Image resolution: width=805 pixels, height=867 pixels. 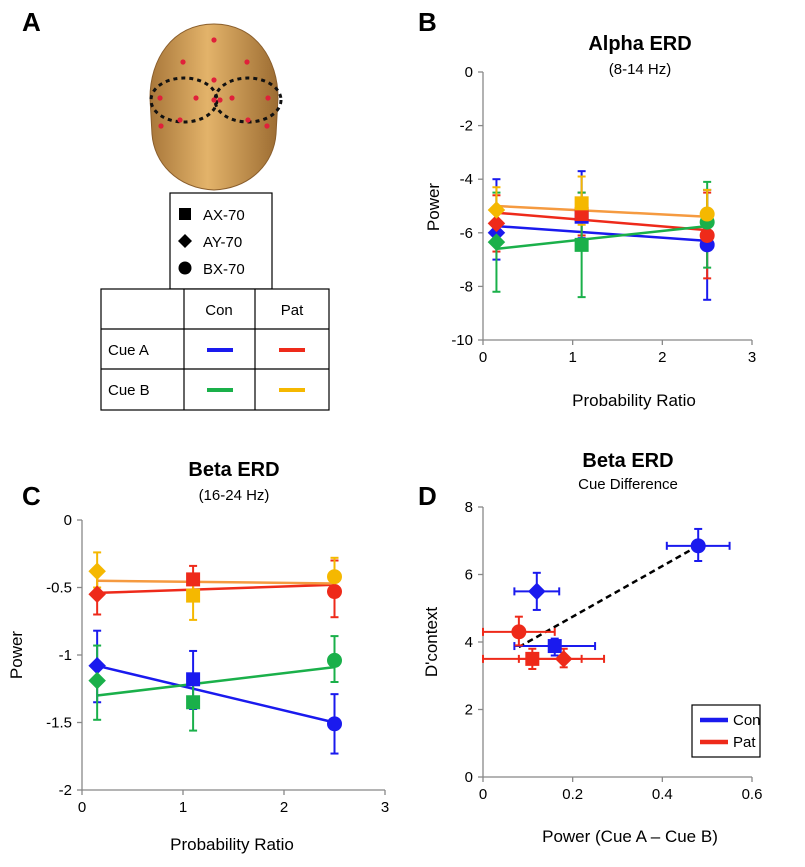 I want to click on head-shape, so click(x=214, y=107).